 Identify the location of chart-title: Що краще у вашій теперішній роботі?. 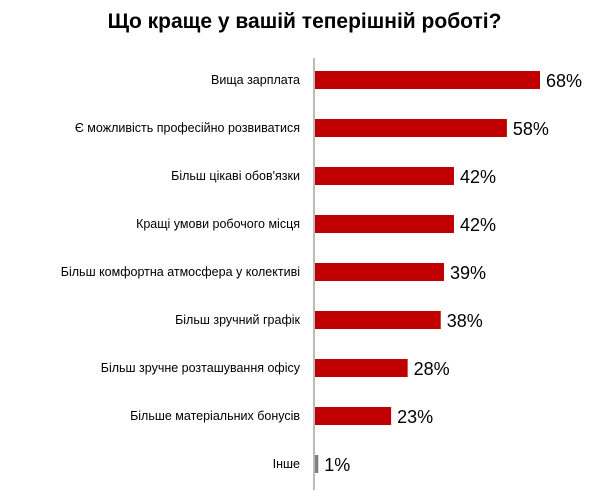
(304, 21).